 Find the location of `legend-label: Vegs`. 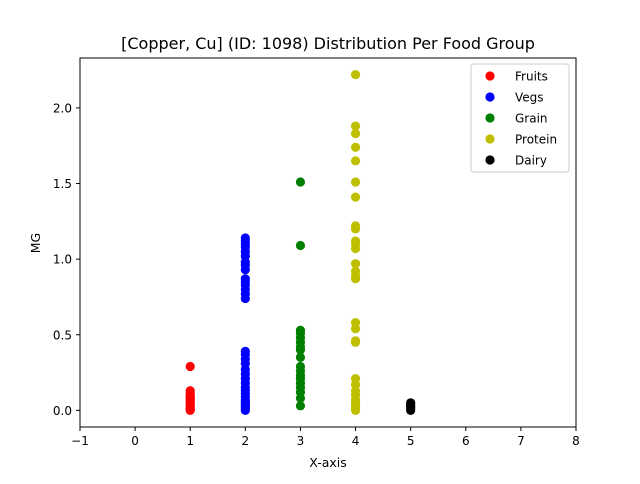

legend-label: Vegs is located at coordinates (529, 98).